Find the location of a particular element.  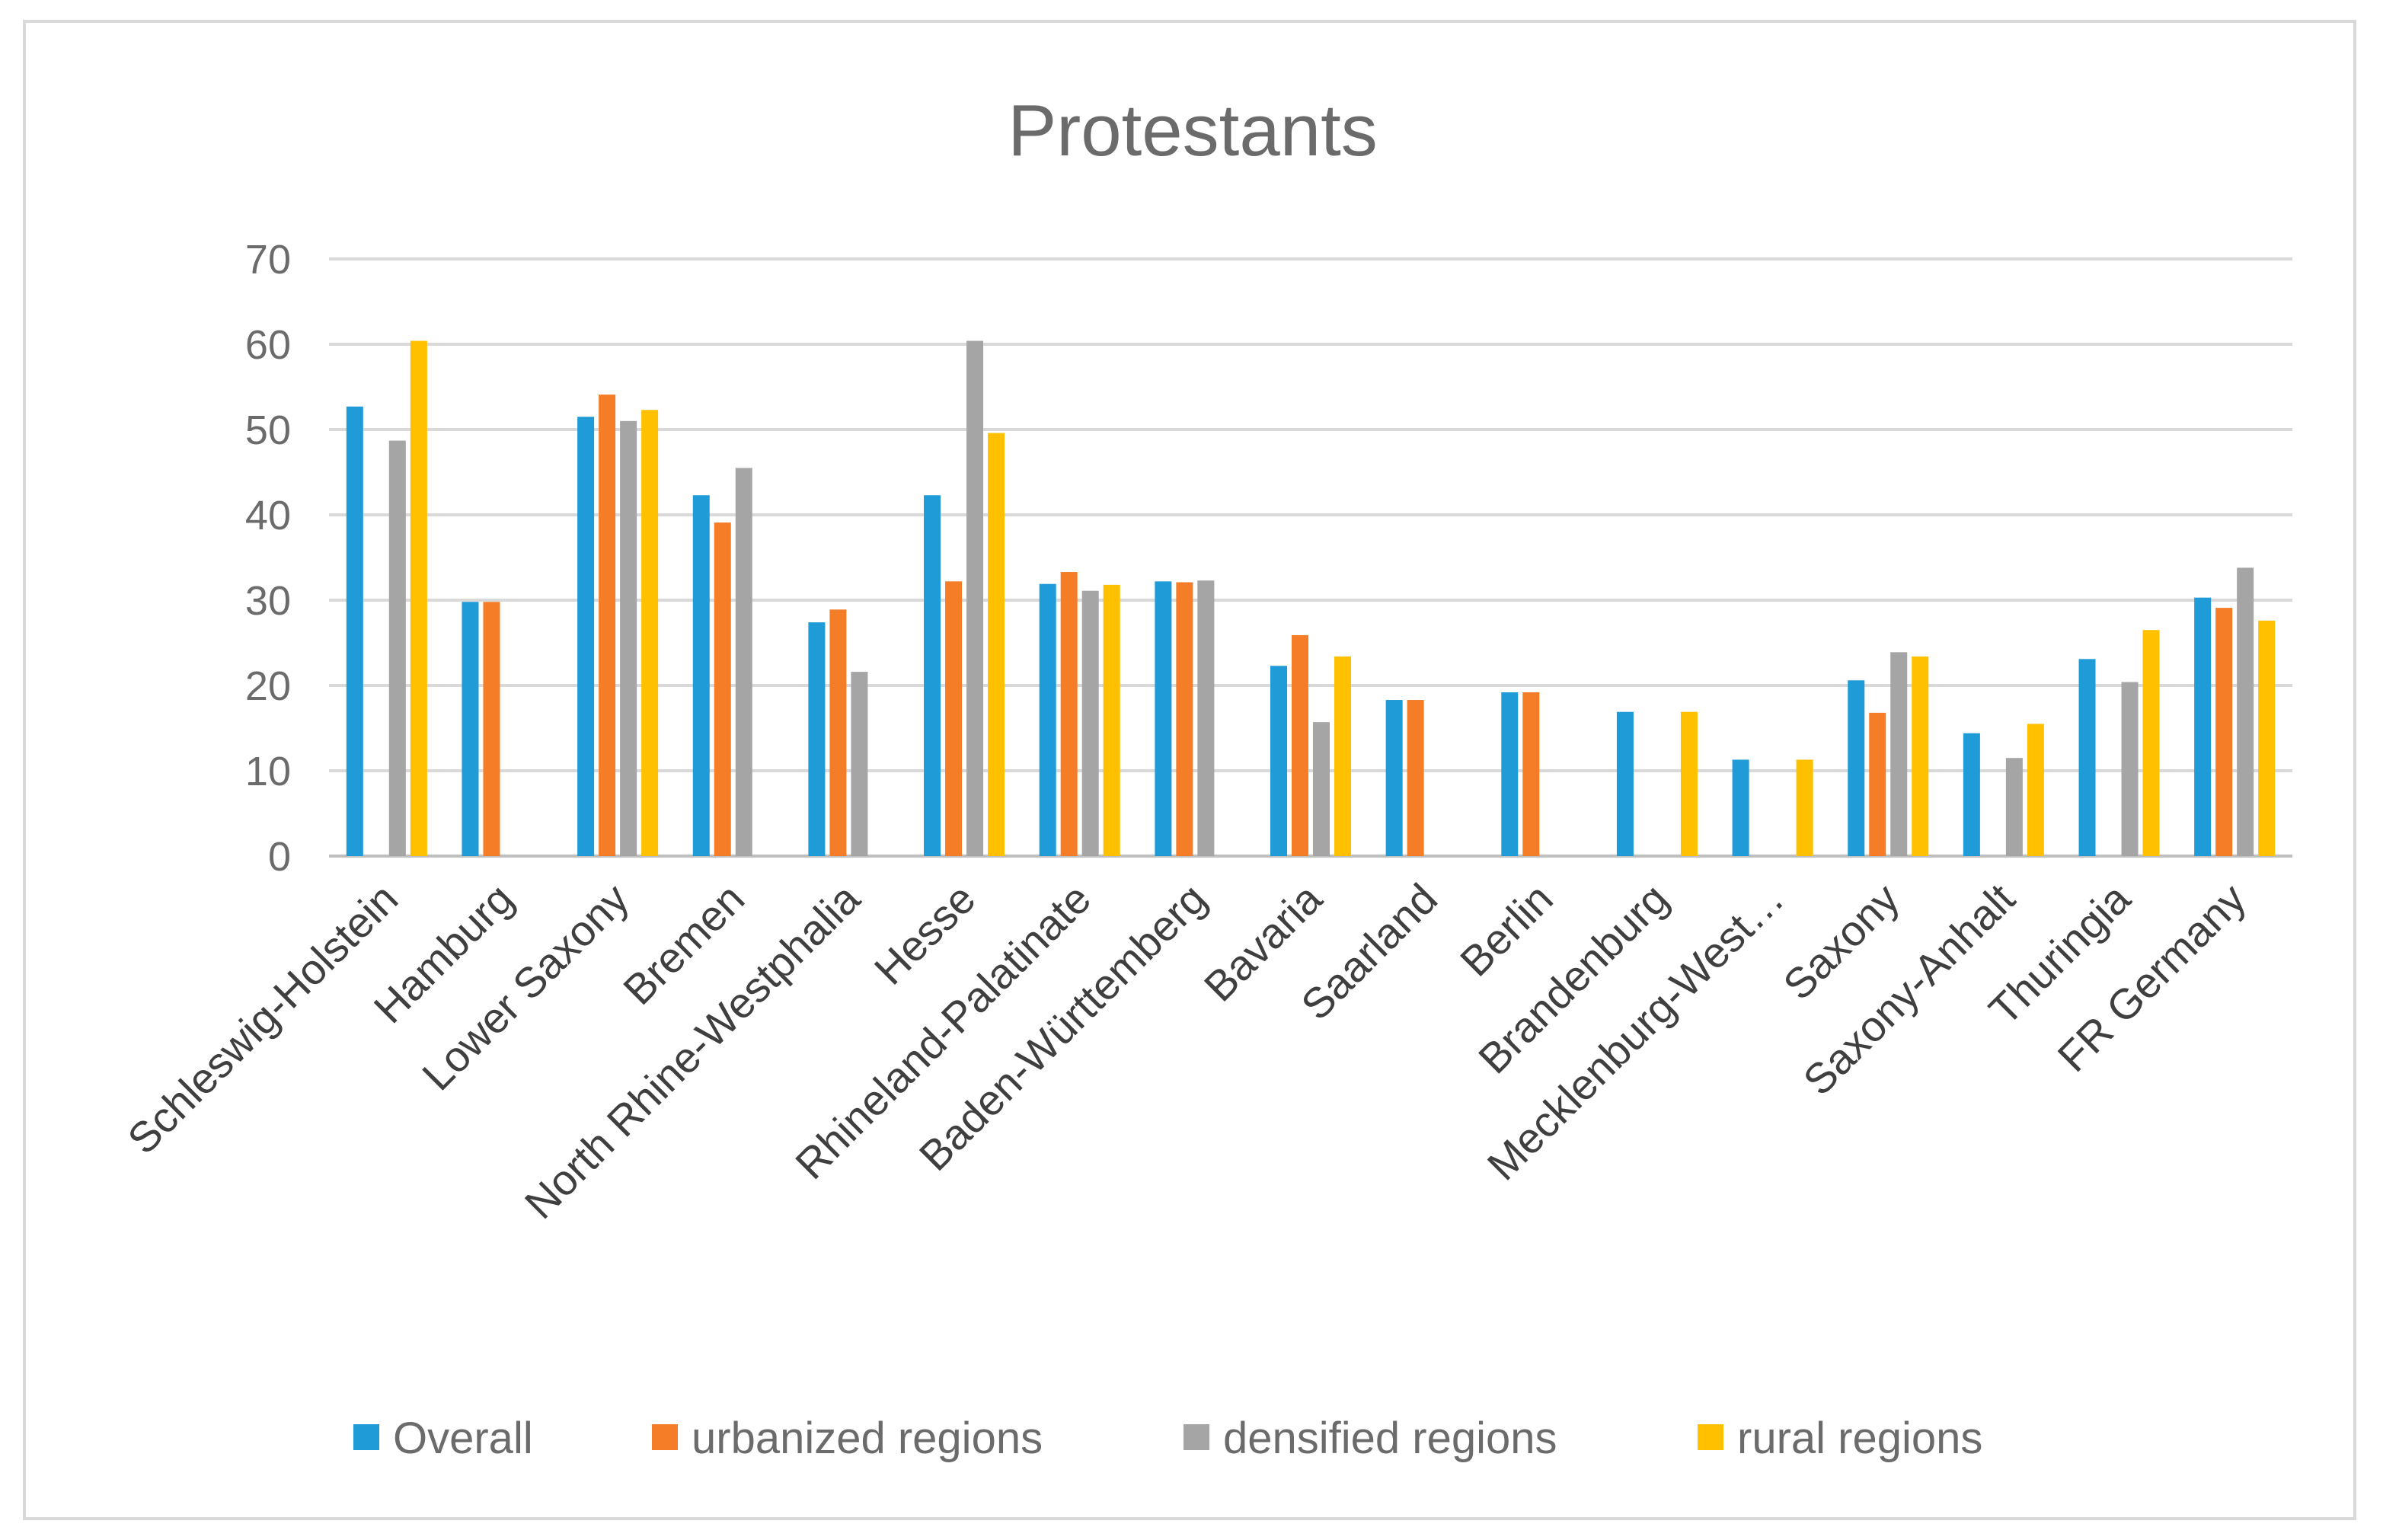

x-category-label: Lower Saxony is located at coordinates (525, 986).